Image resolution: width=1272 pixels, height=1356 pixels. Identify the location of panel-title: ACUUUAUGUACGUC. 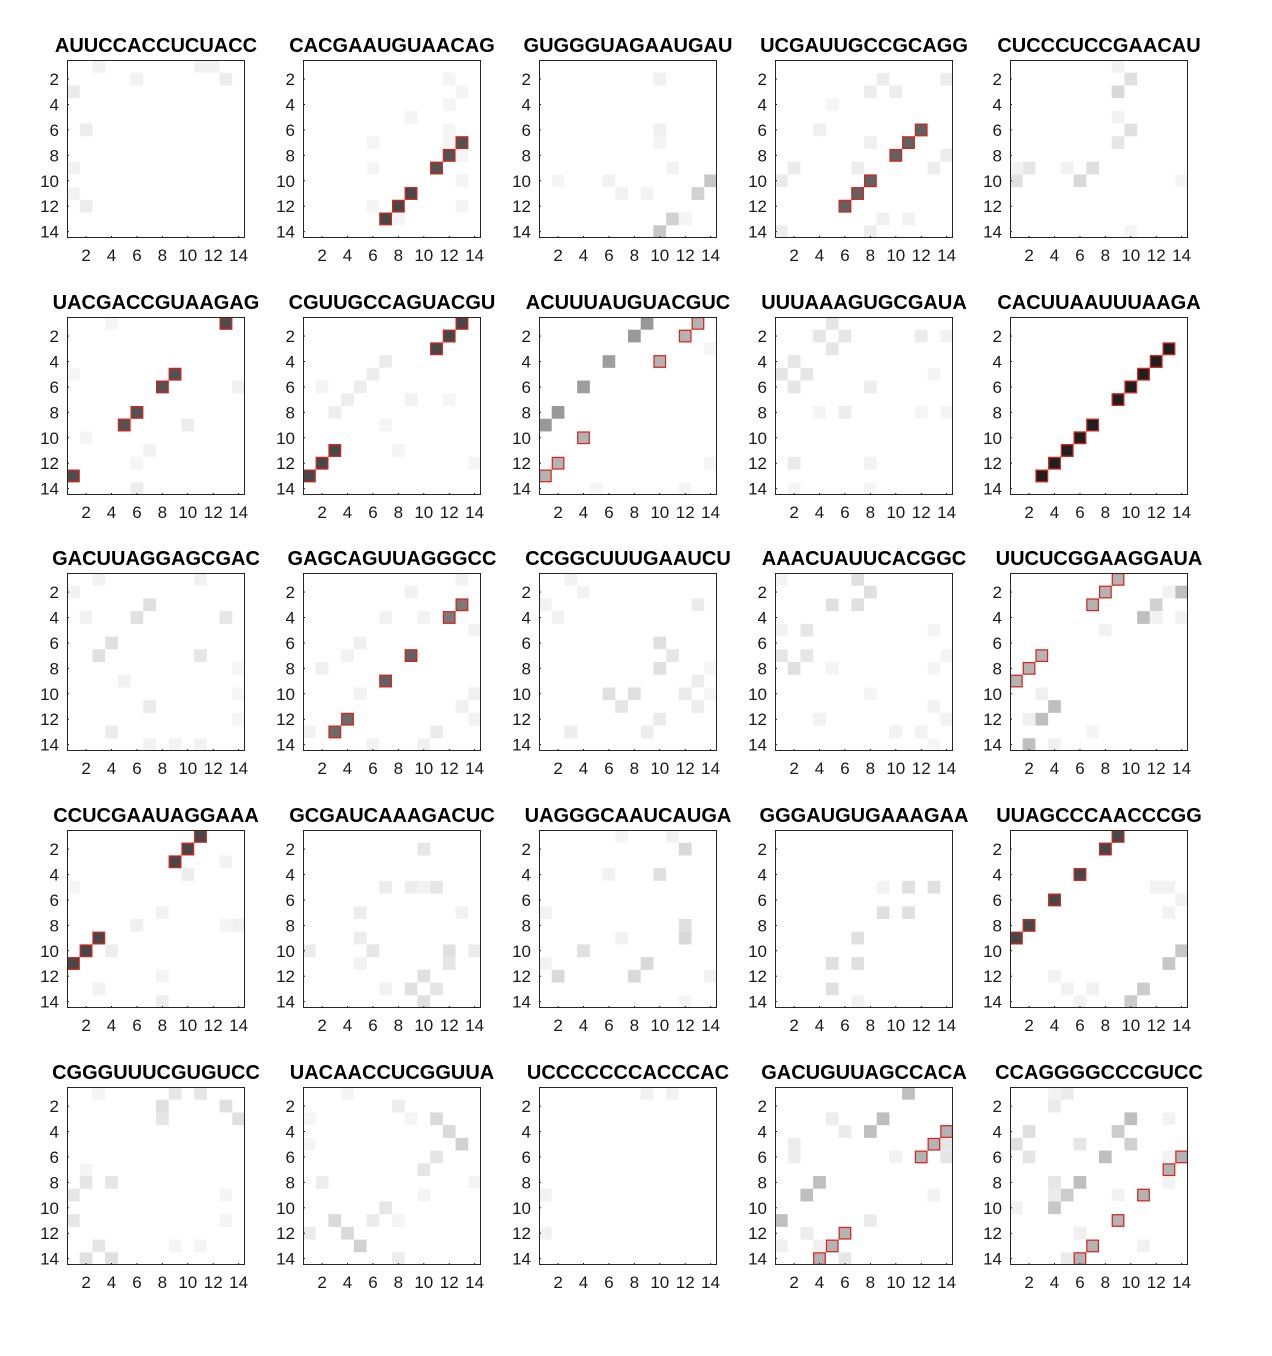
(628, 303).